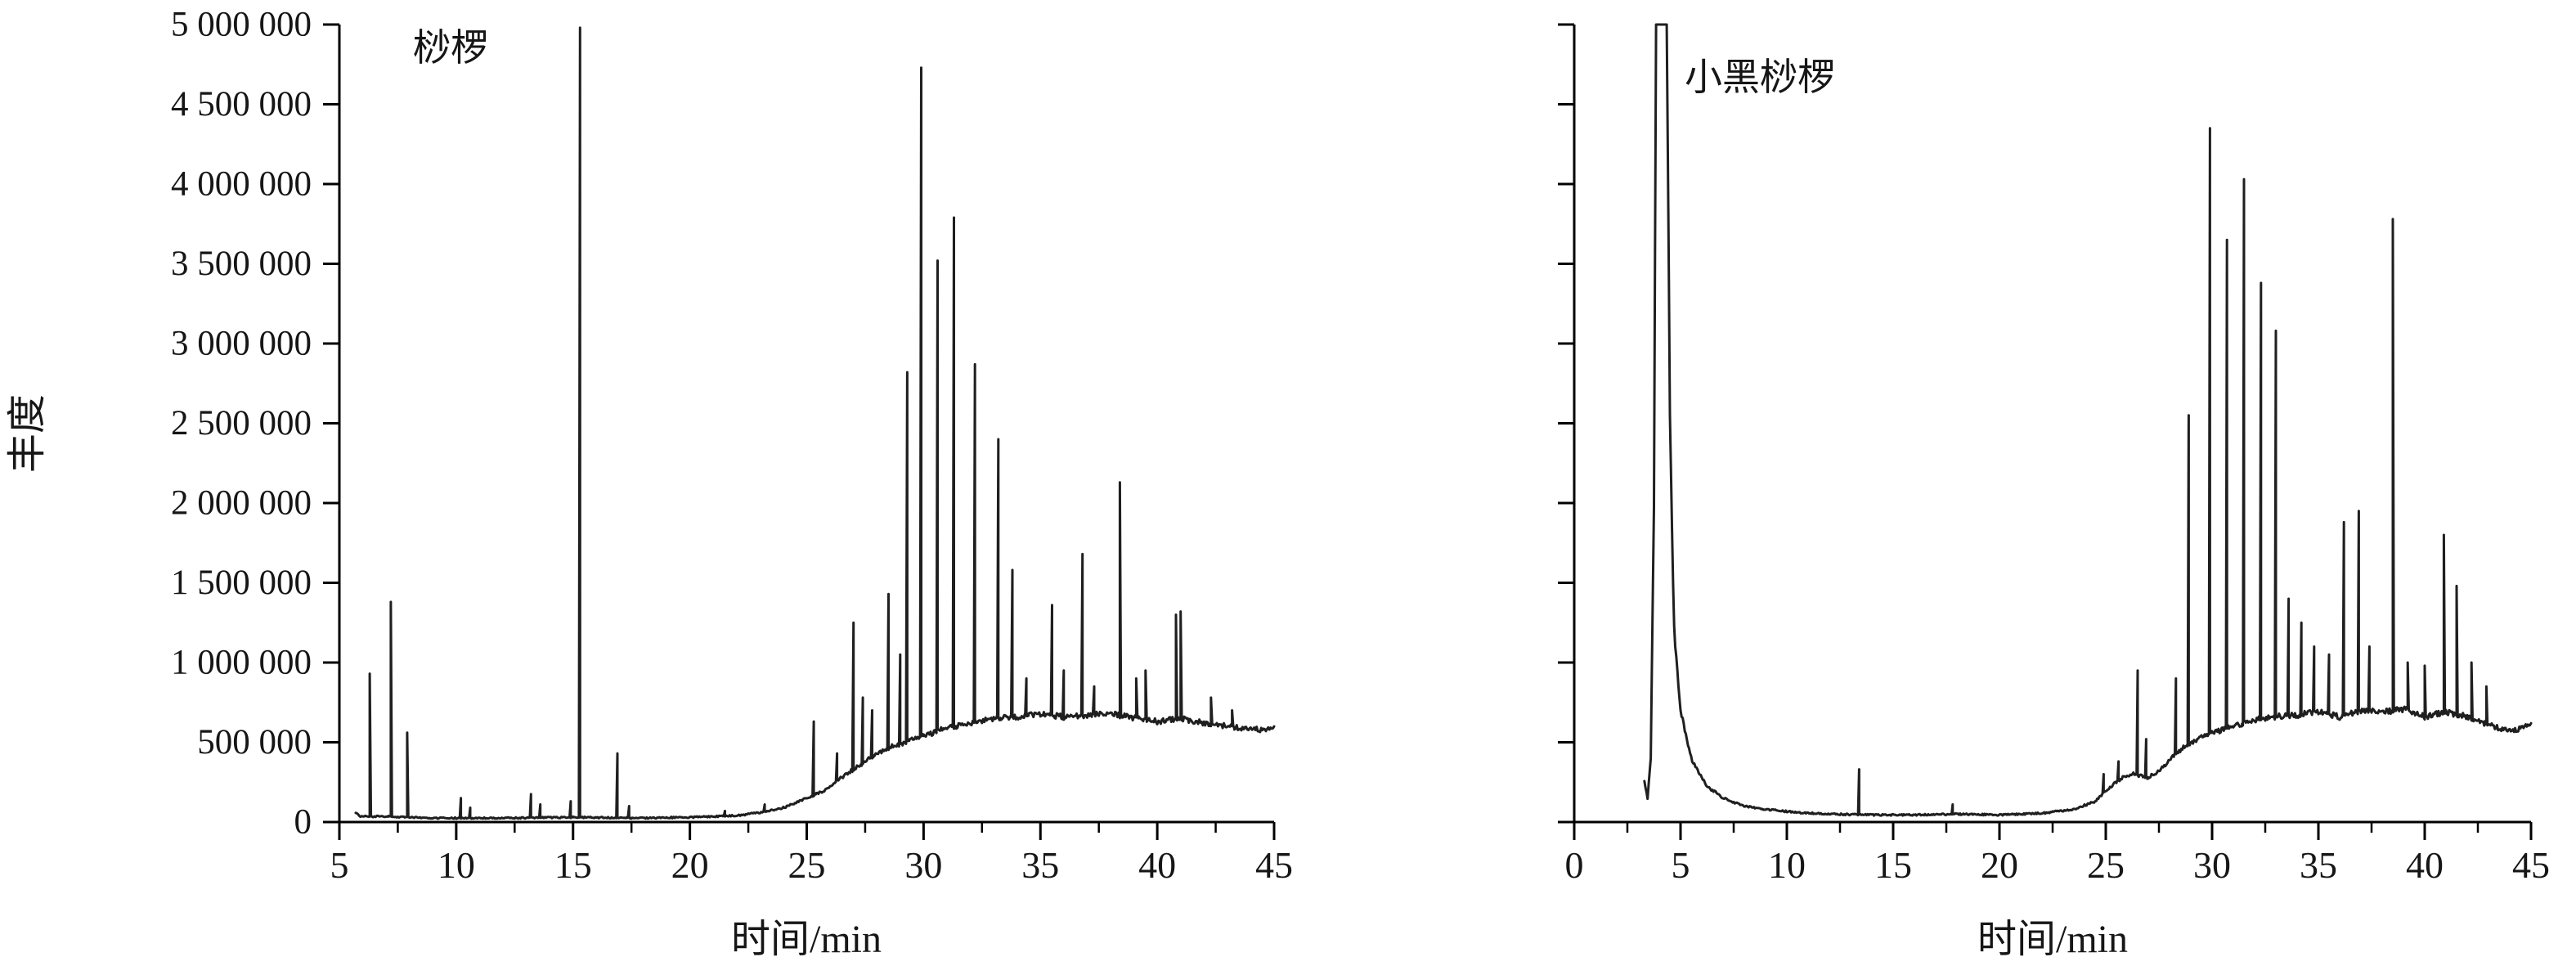  I want to click on x-tick-label: 0, so click(1574, 865).